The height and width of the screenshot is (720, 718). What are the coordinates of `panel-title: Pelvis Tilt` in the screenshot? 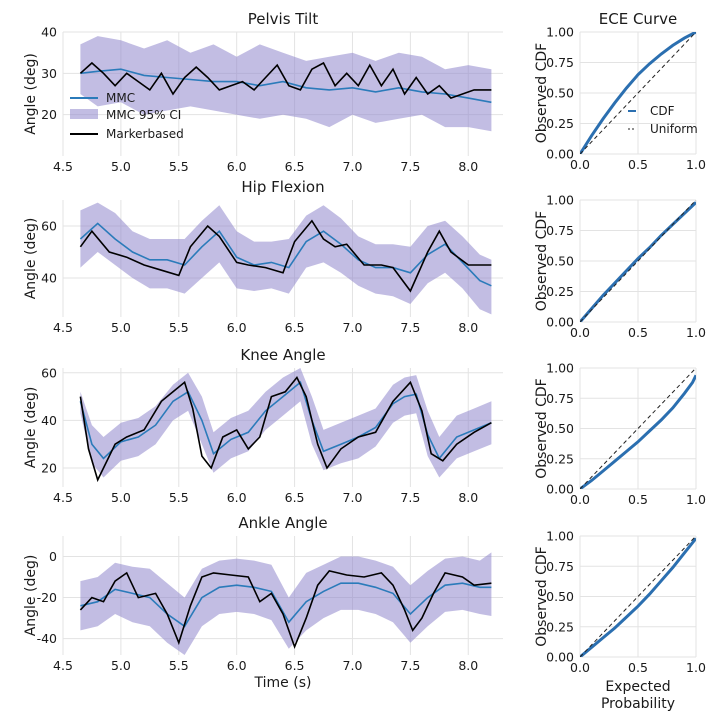 It's located at (283, 19).